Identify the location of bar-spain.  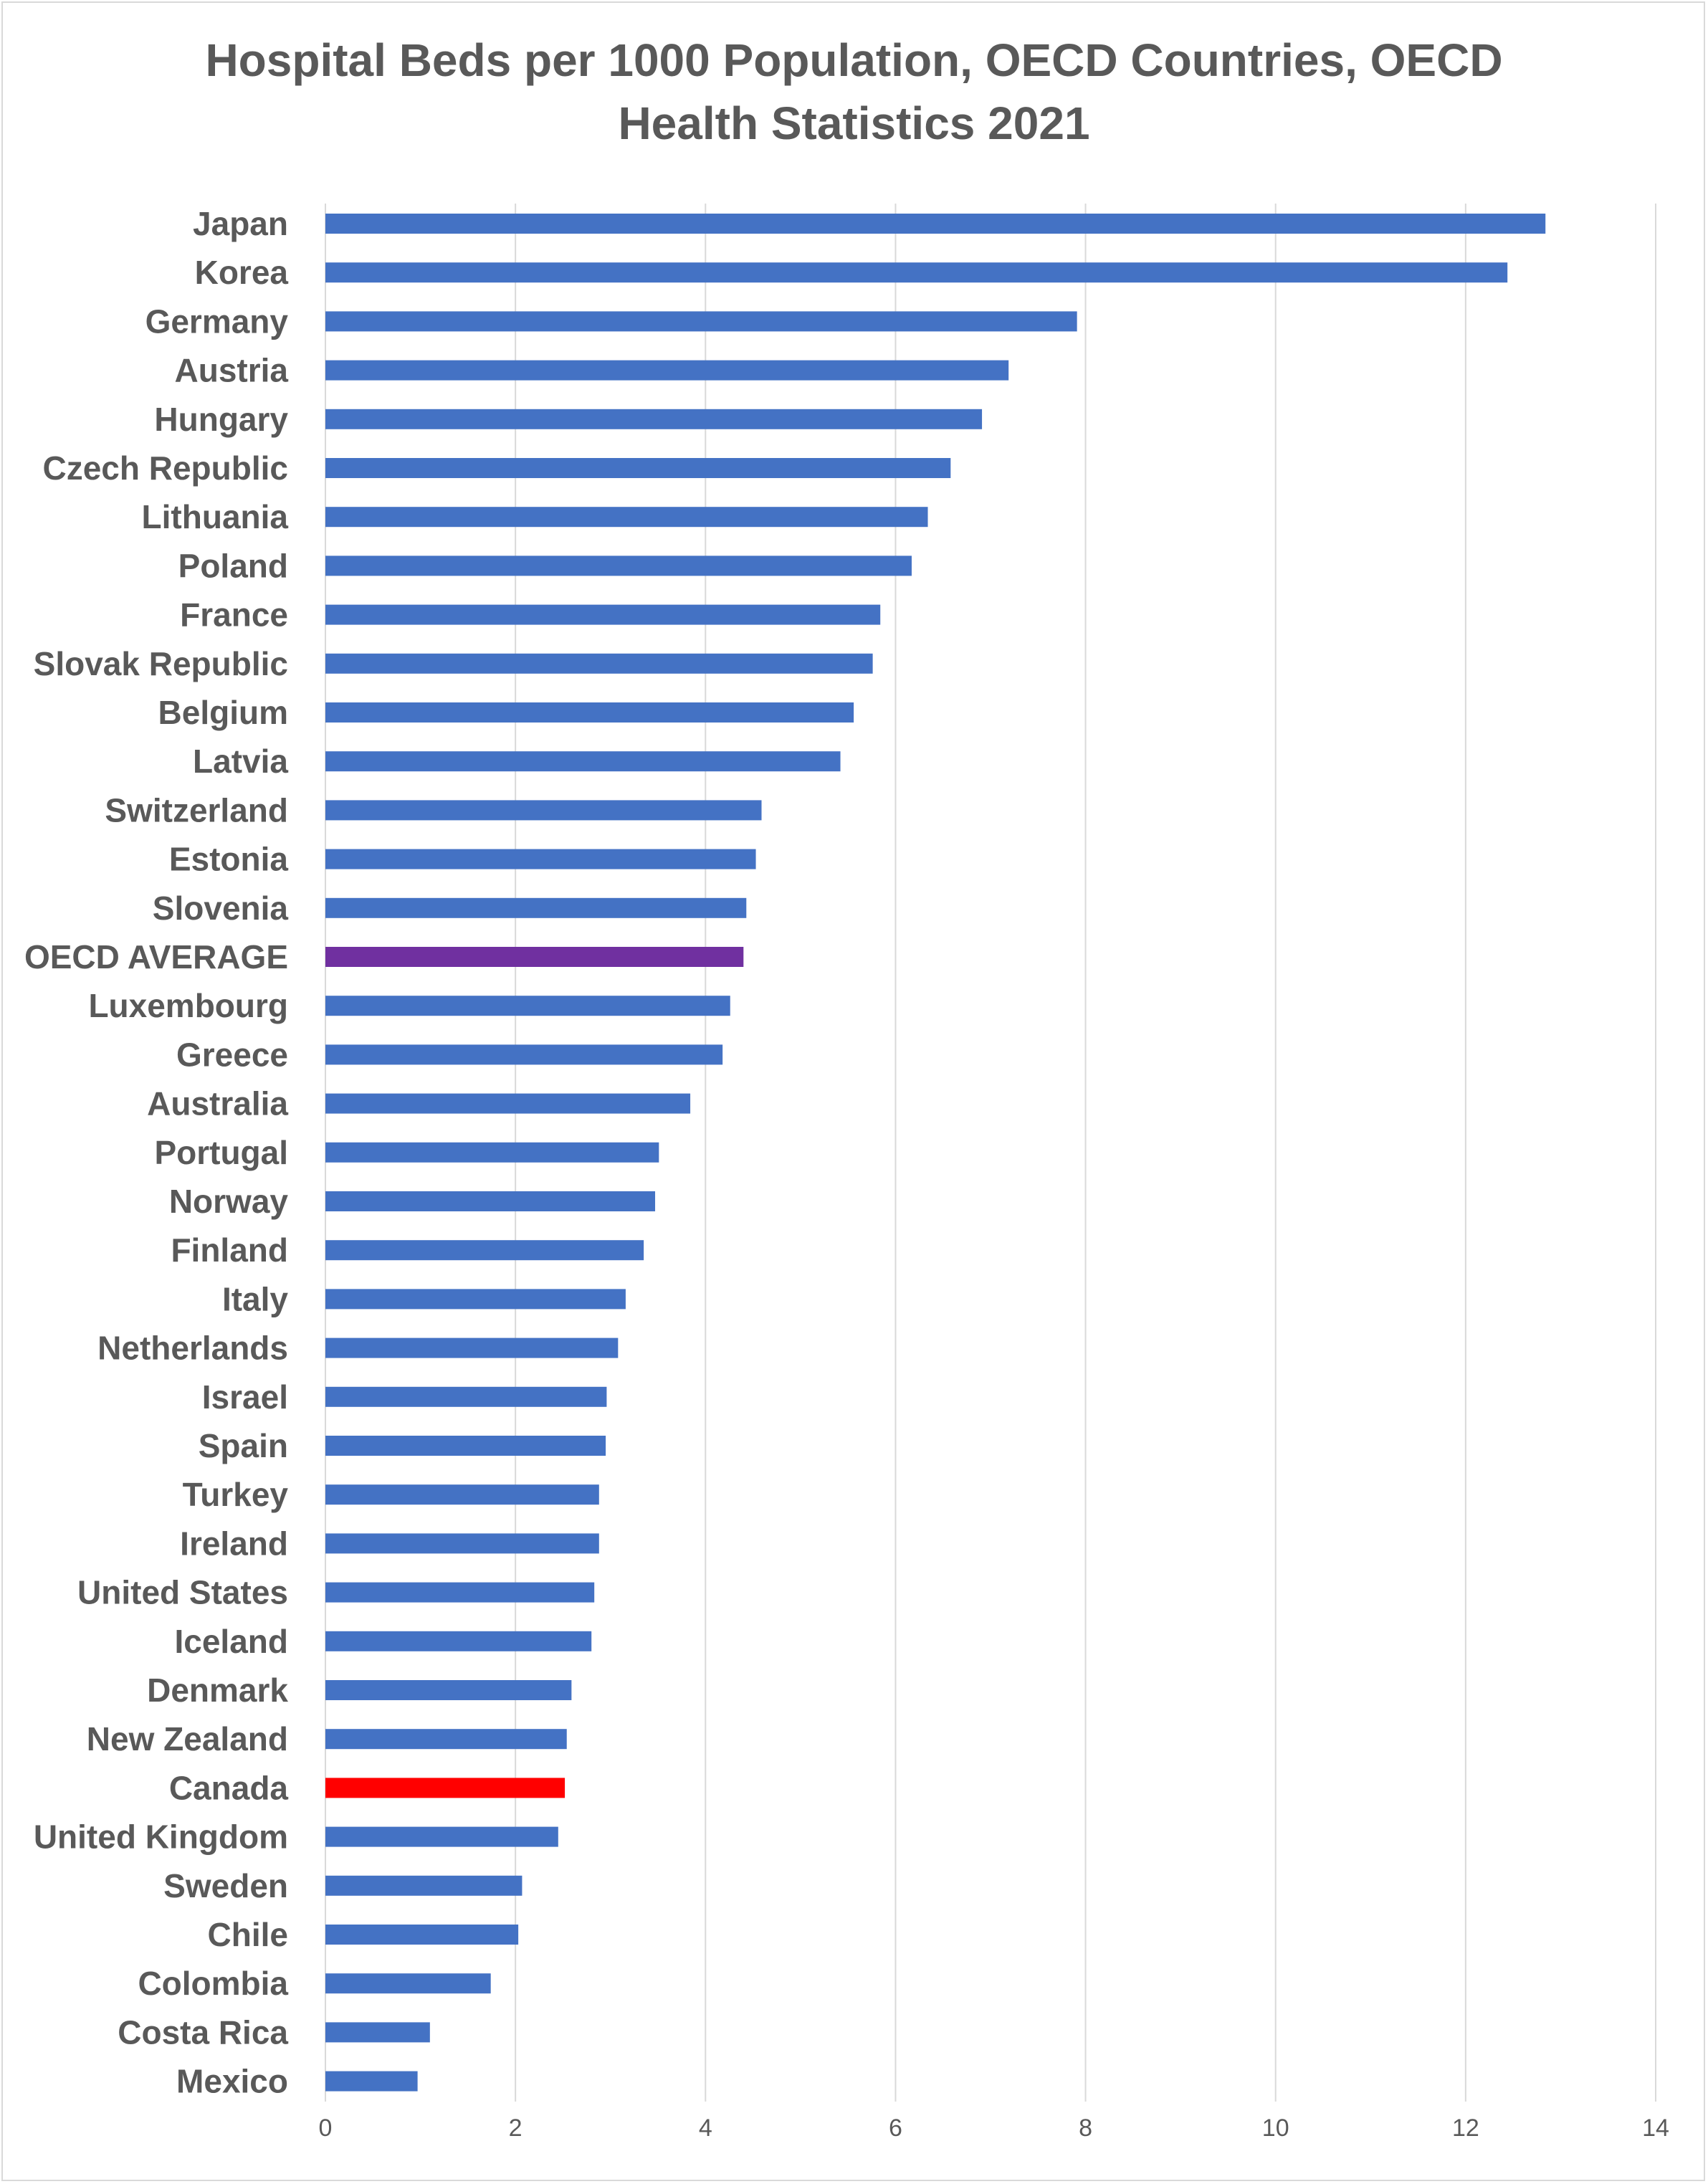
(465, 1446).